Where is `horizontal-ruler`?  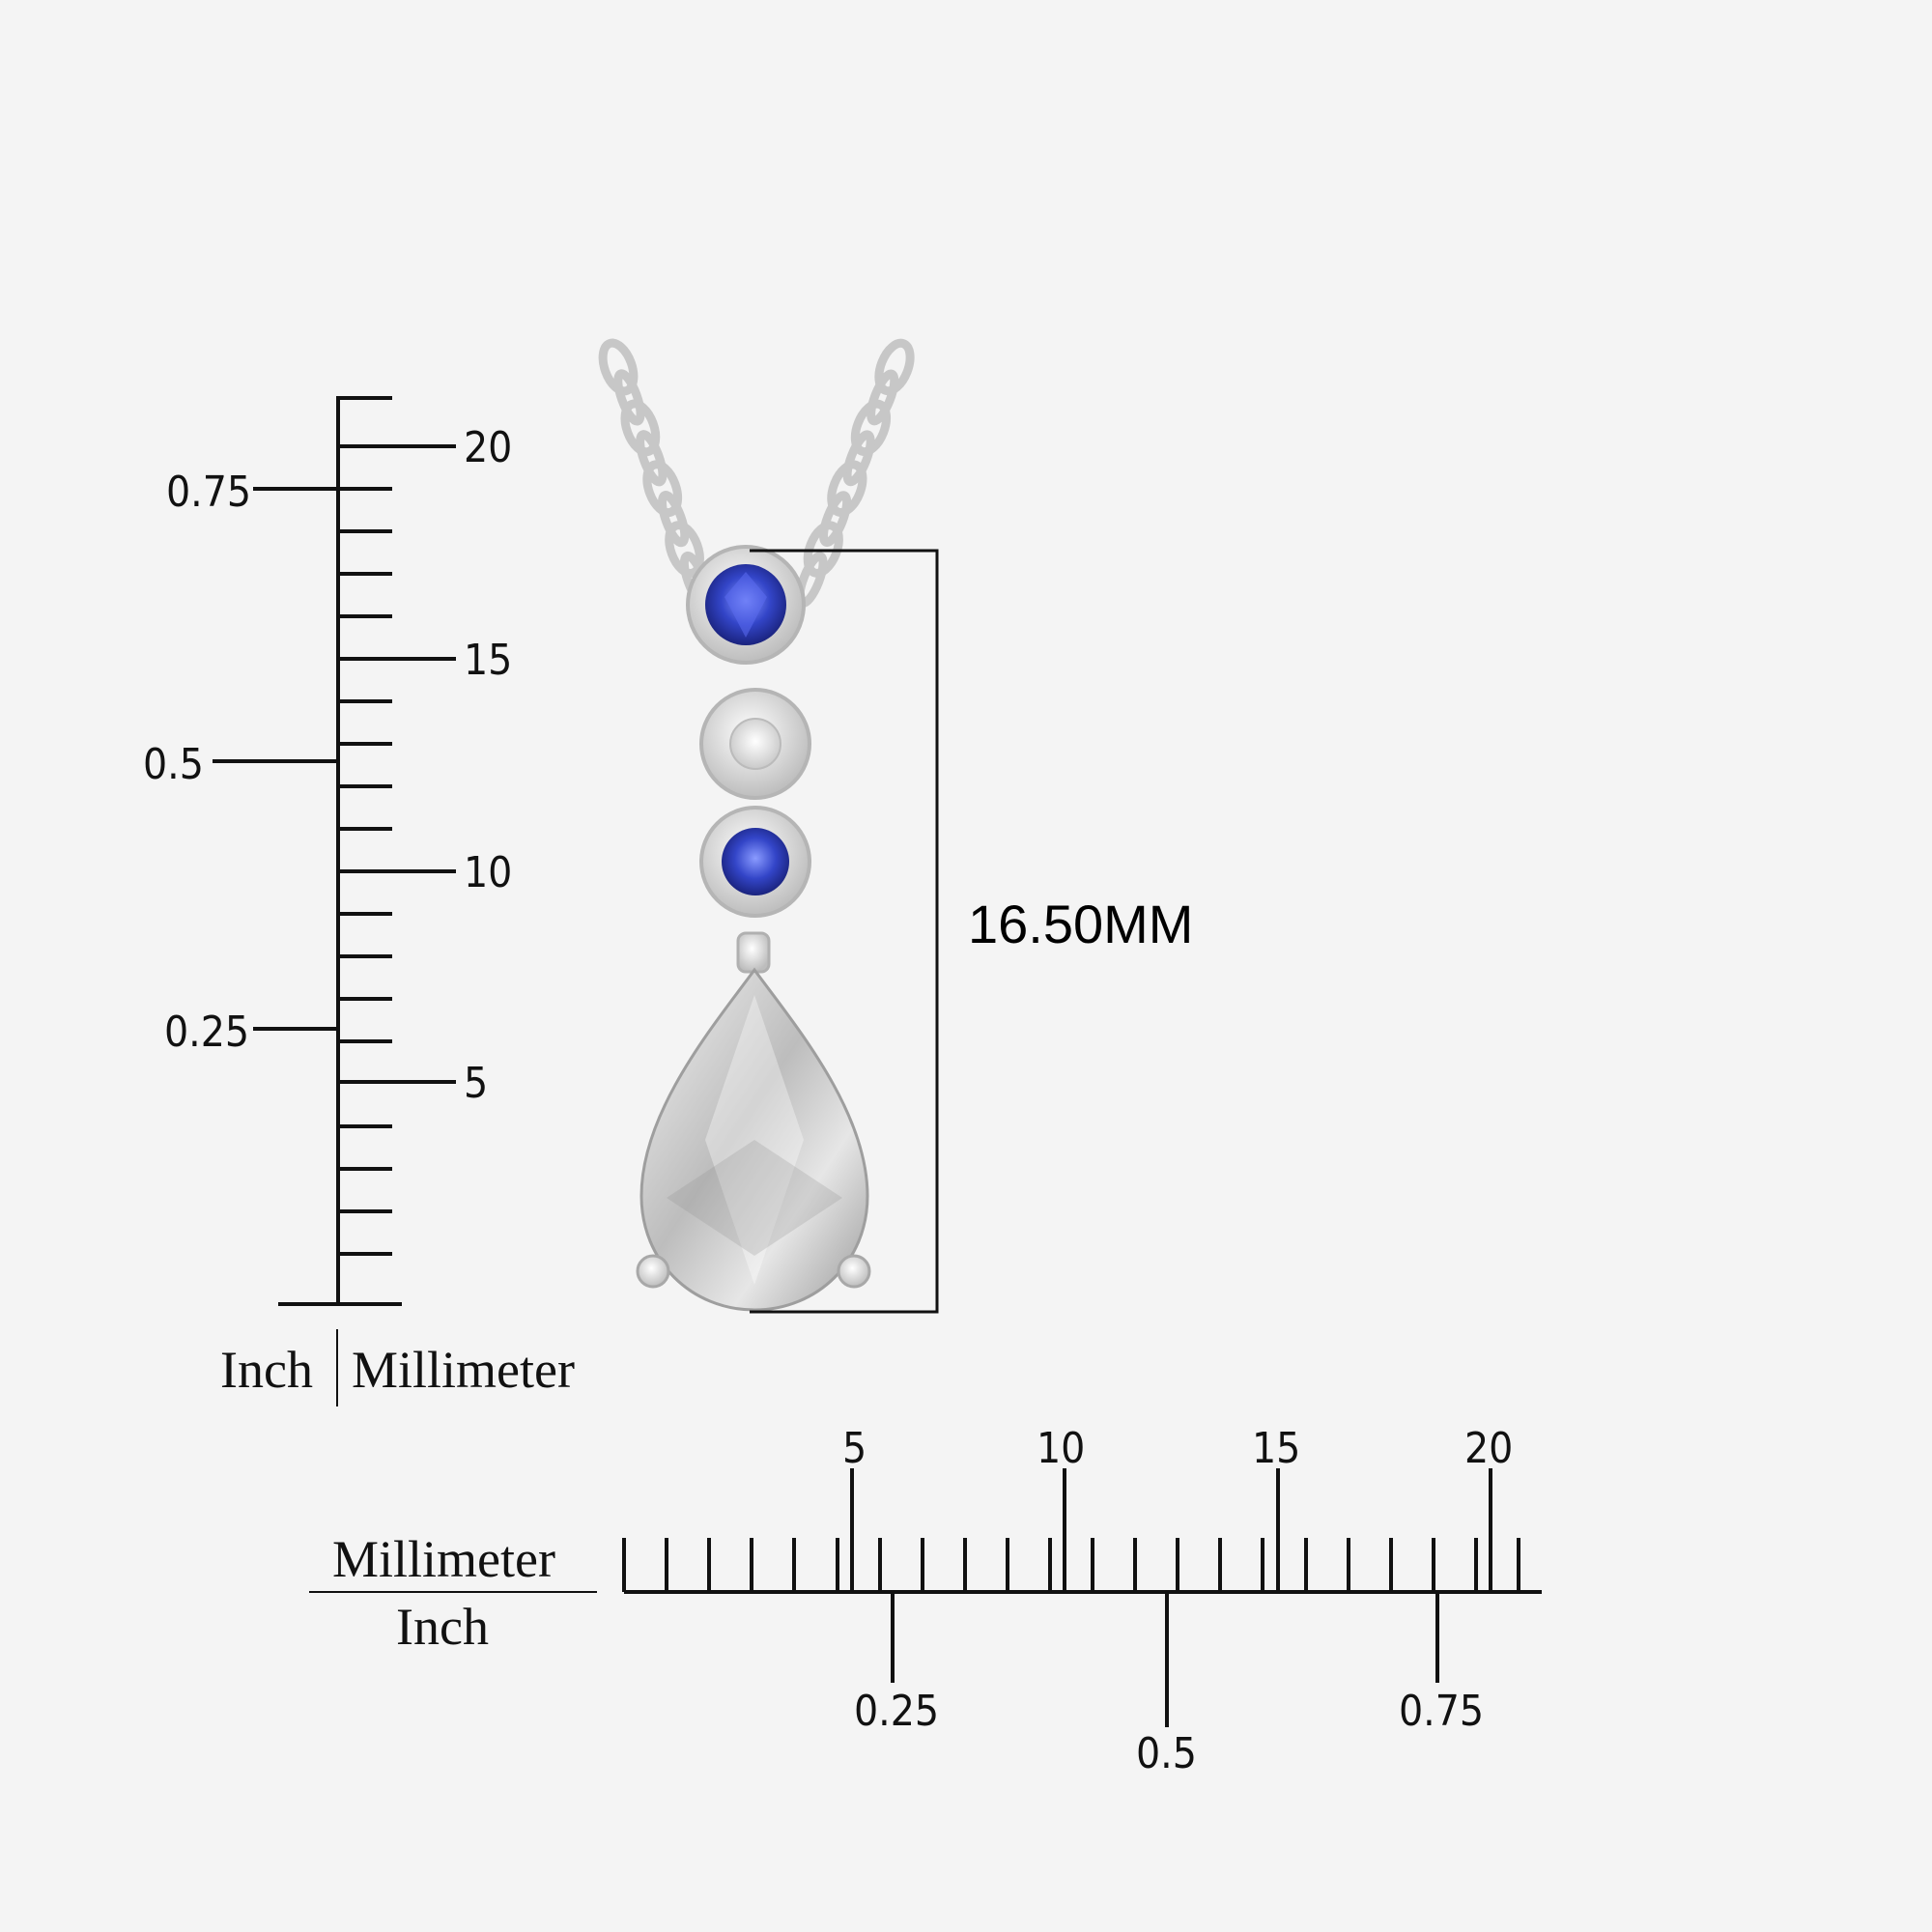
horizontal-ruler is located at coordinates (1082, 1597).